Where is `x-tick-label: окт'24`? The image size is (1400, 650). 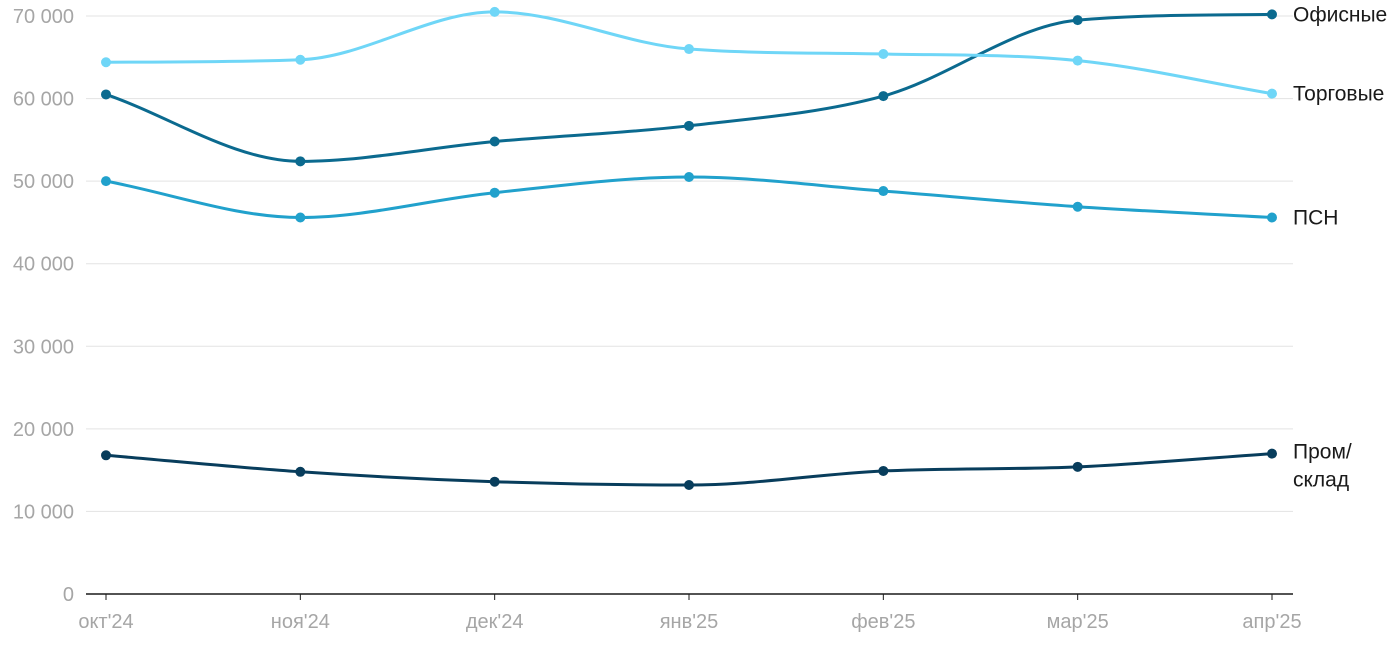
x-tick-label: окт'24 is located at coordinates (105, 622).